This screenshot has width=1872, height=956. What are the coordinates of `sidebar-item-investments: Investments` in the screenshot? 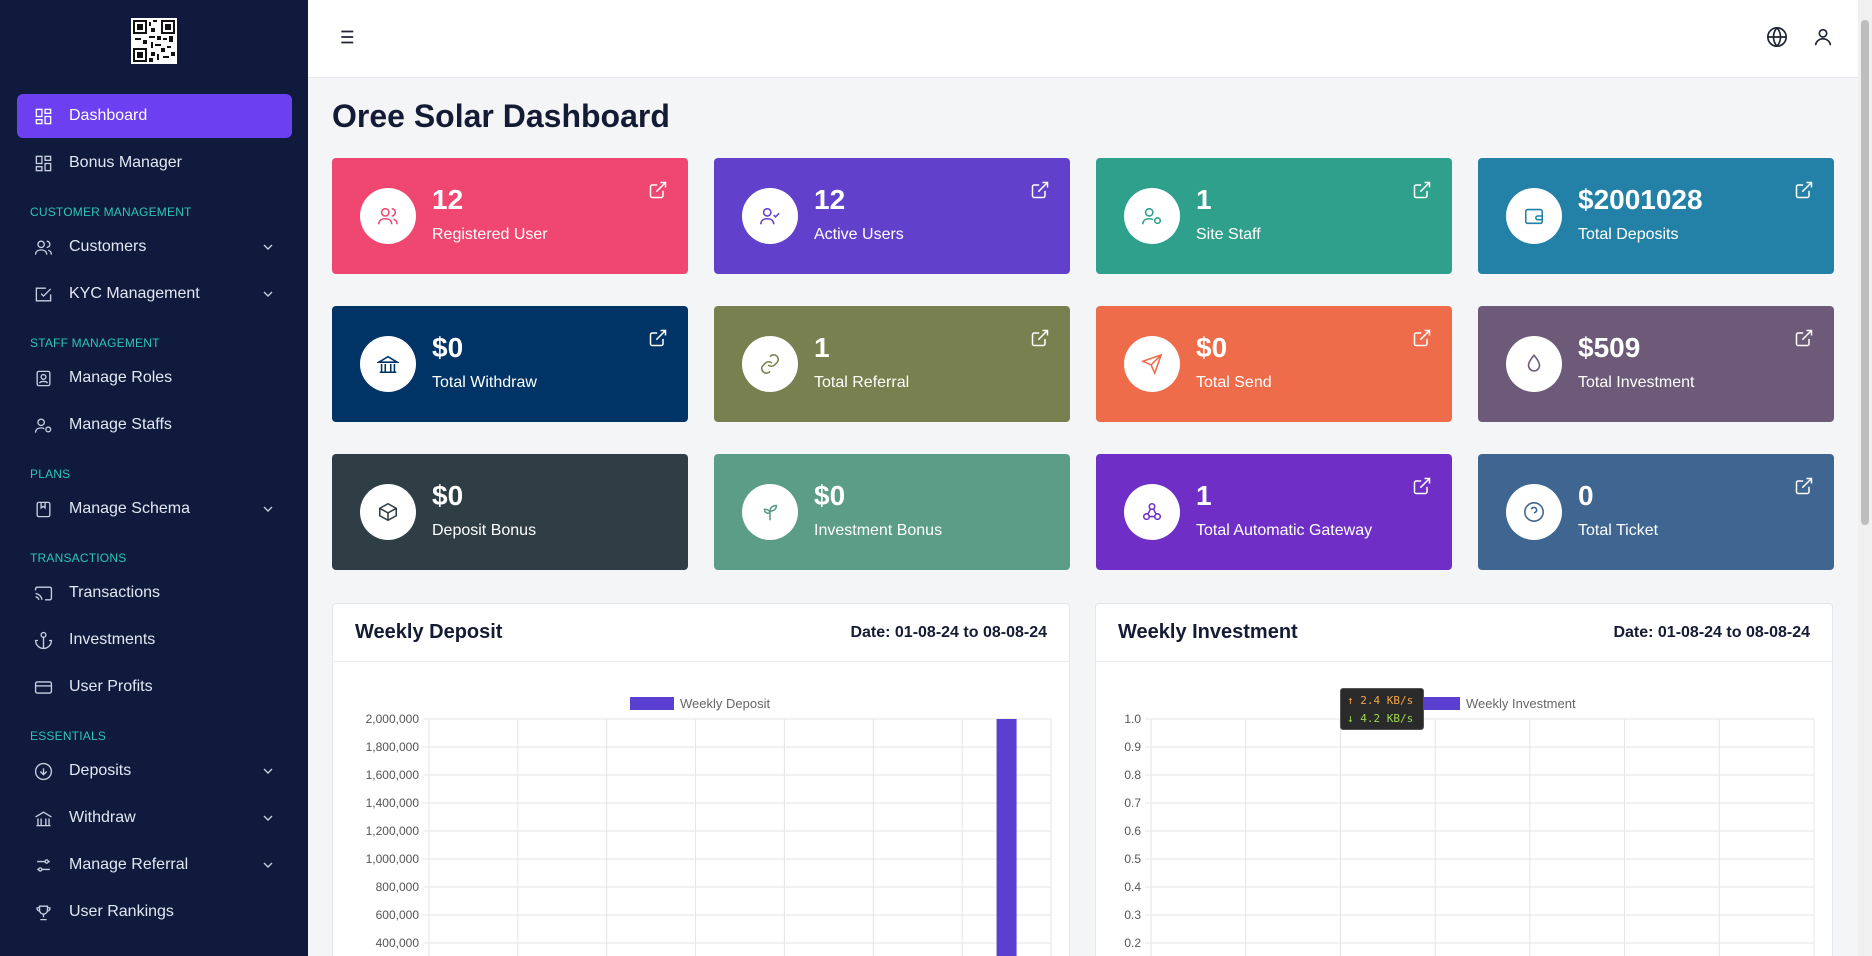 It's located at (154, 640).